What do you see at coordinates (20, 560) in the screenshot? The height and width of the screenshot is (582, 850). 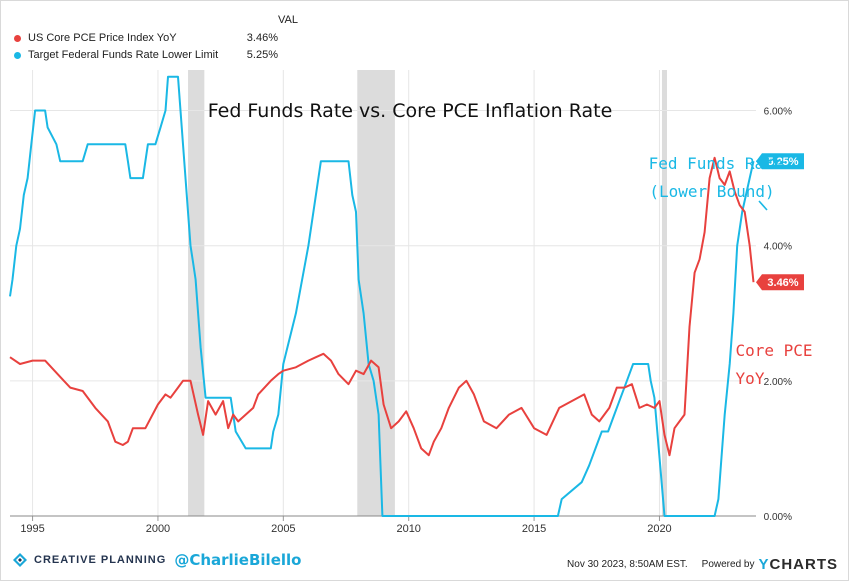 I see `creative-planning-logo-icon` at bounding box center [20, 560].